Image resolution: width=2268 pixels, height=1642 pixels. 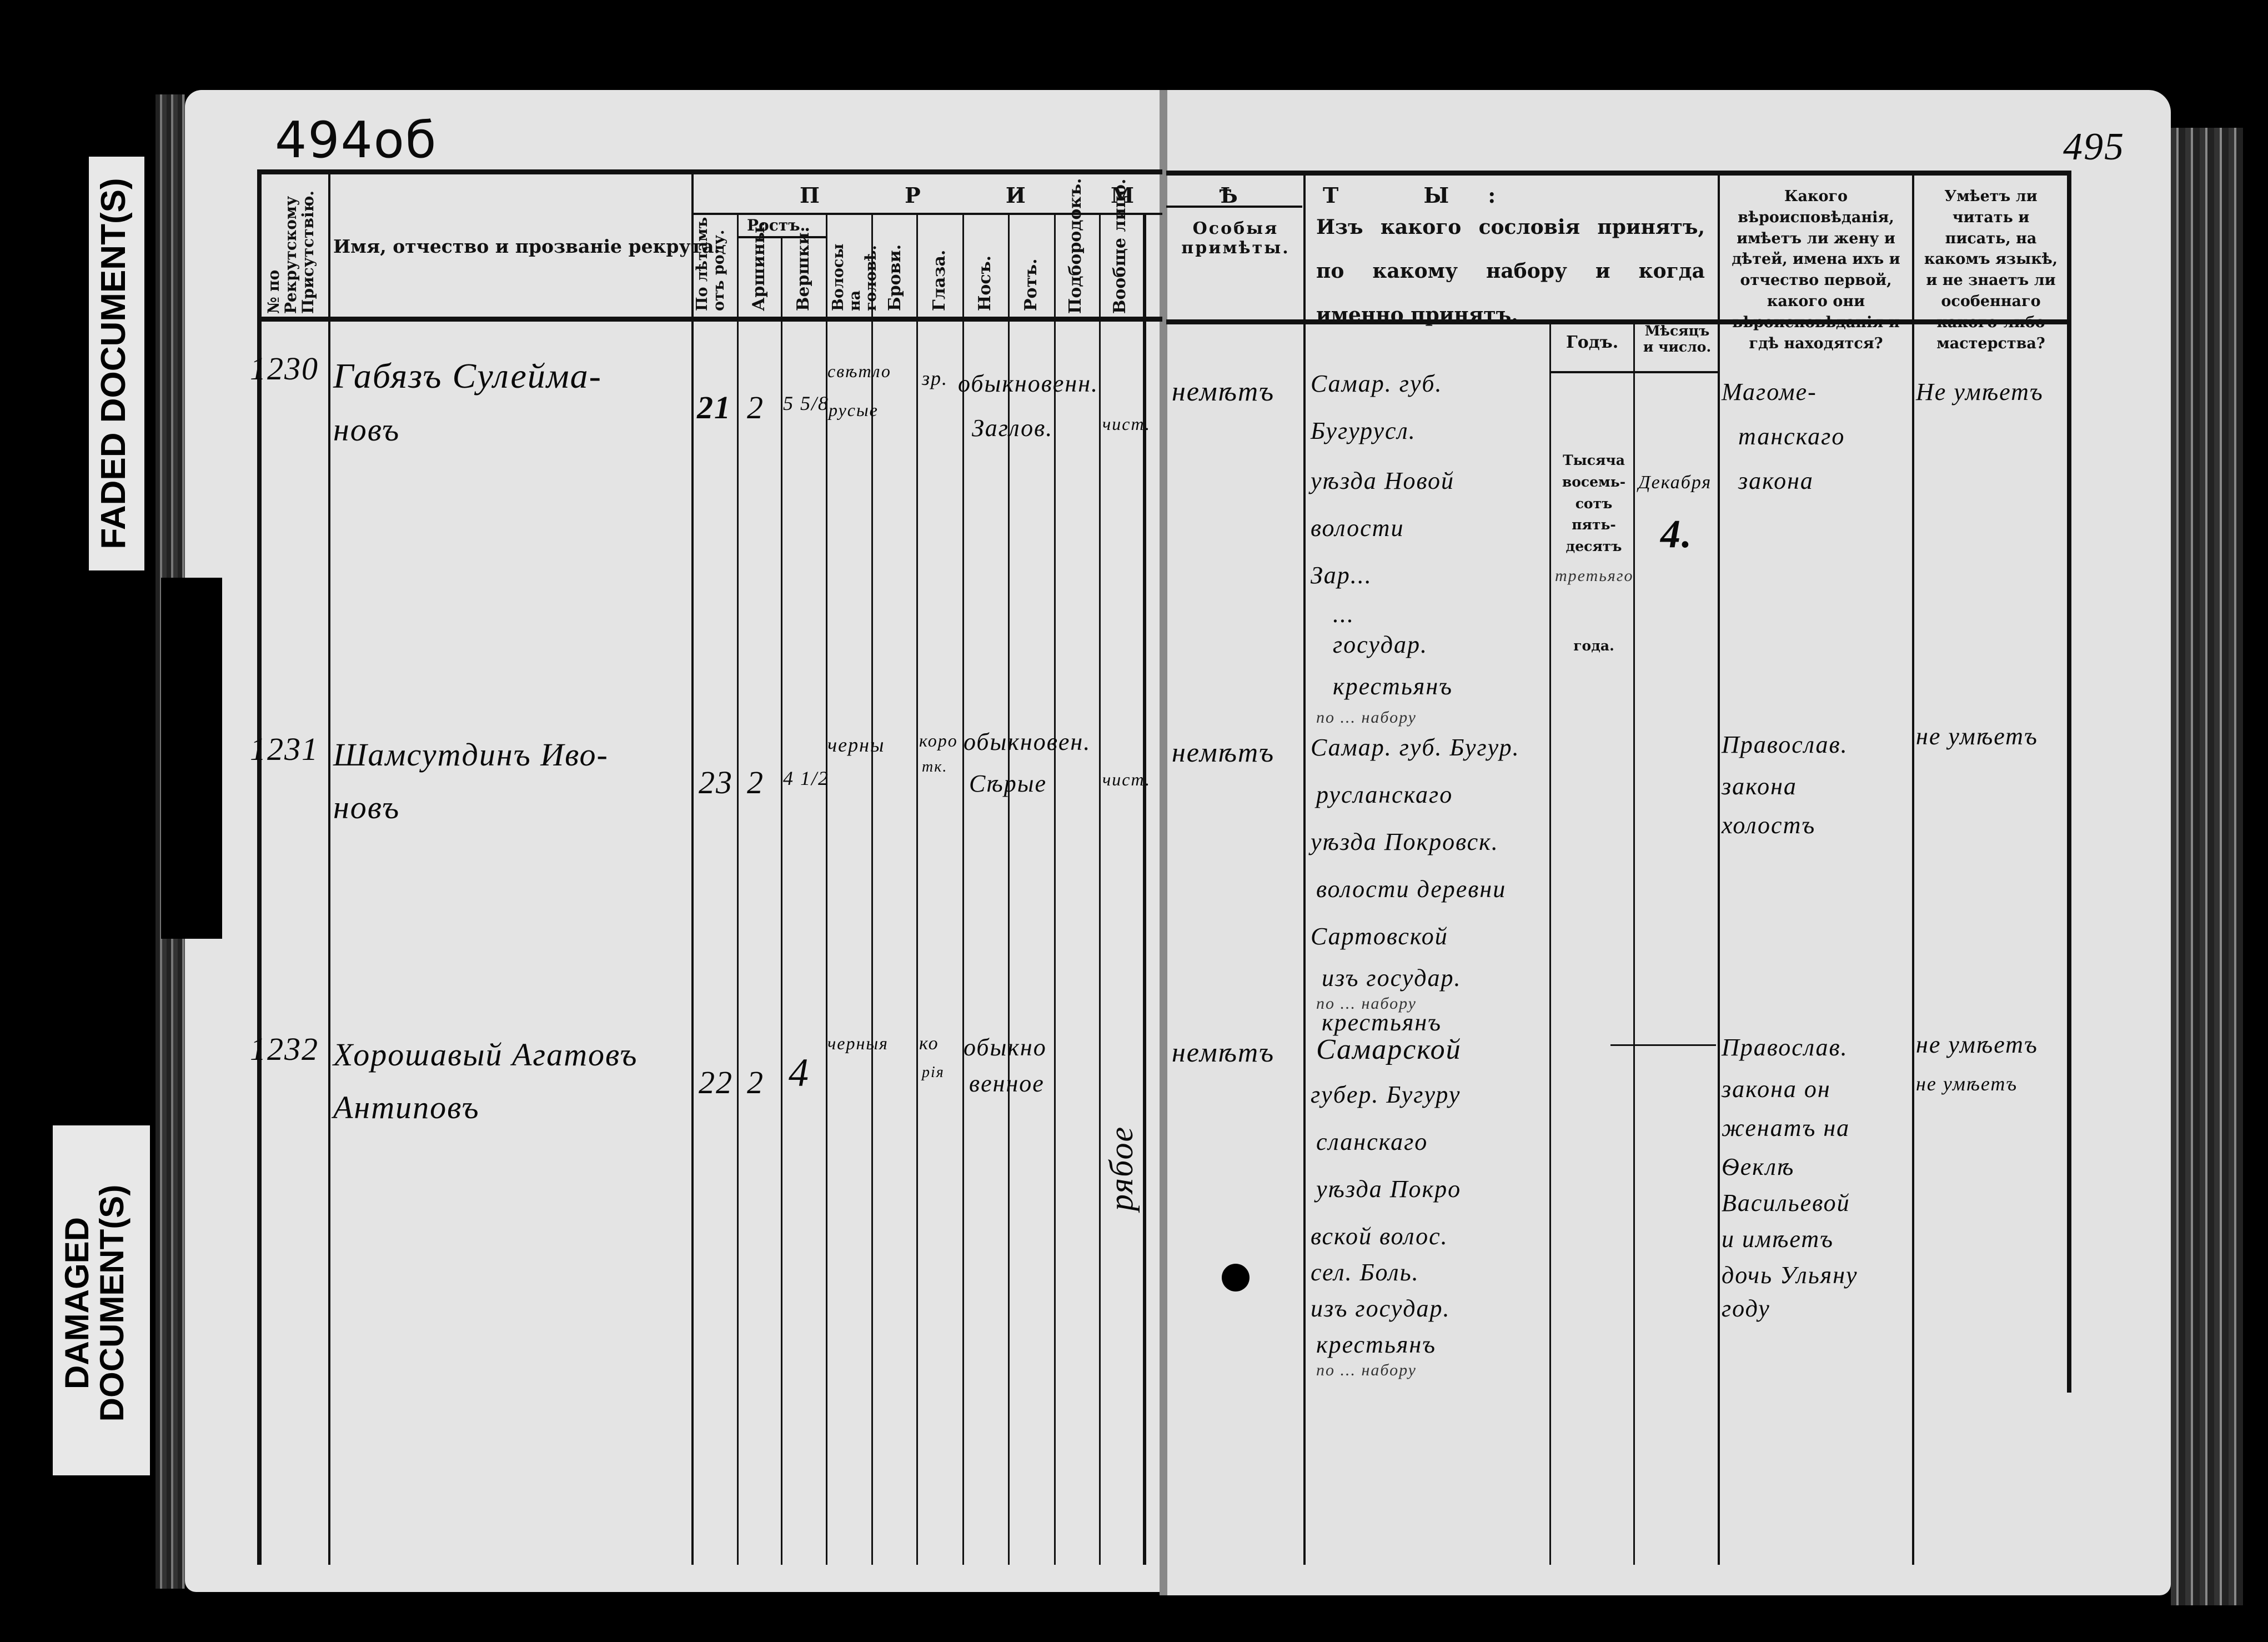 I want to click on recruit-number: 1230, so click(x=285, y=369).